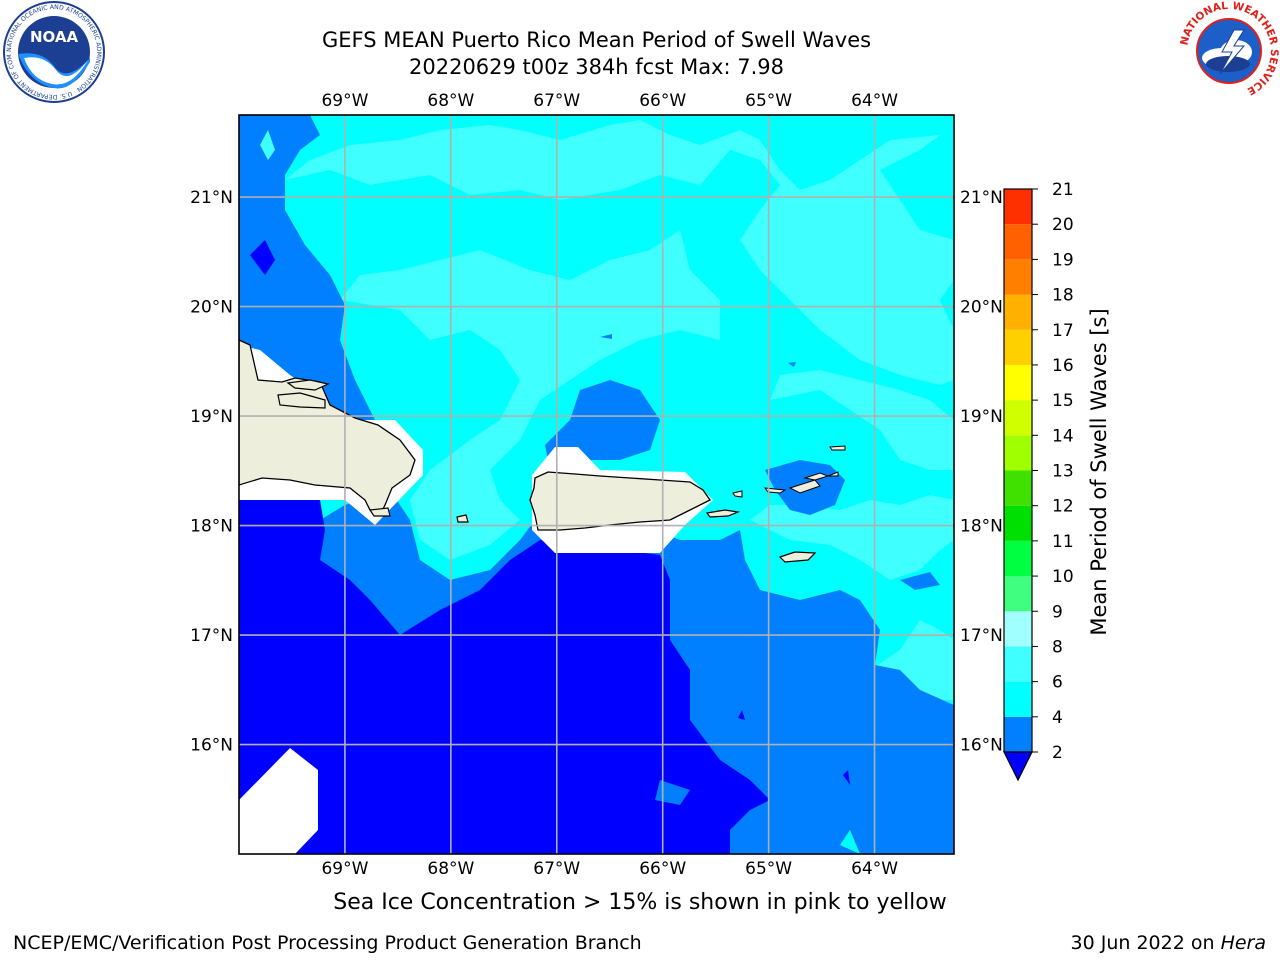 This screenshot has height=960, width=1280. Describe the element at coordinates (1057, 753) in the screenshot. I see `colorbar-tick-label: 2` at that location.